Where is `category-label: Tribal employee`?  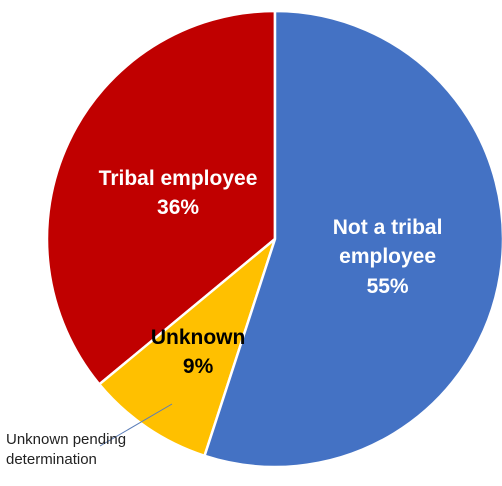
category-label: Tribal employee is located at coordinates (178, 178).